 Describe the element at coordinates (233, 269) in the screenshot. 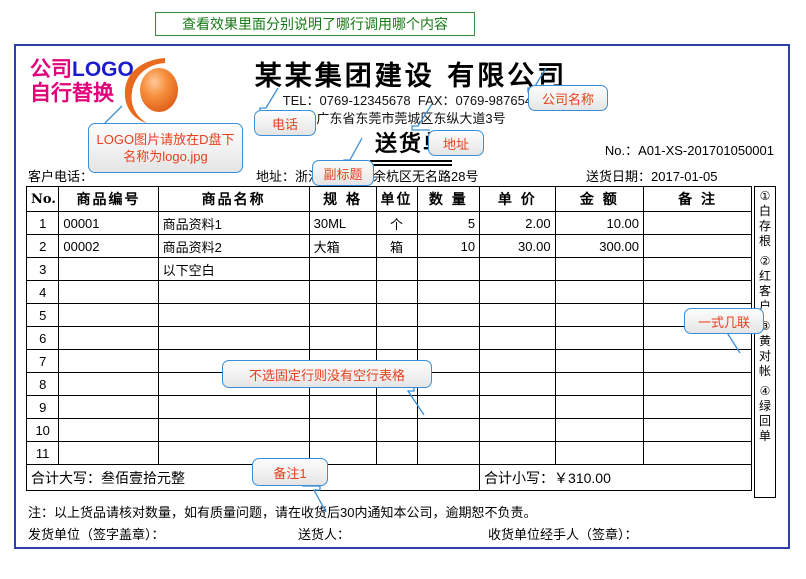

I see `cell-name: 以下空白` at that location.